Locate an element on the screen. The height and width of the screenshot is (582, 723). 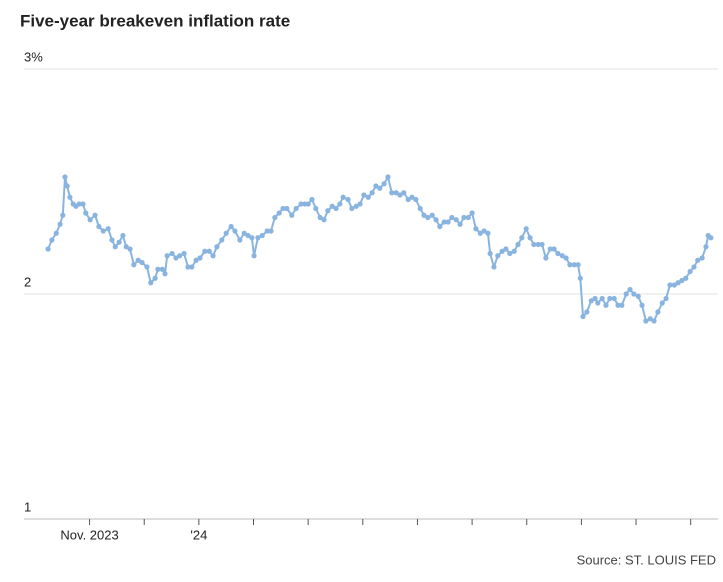
y-tick-label: 2 is located at coordinates (27, 281).